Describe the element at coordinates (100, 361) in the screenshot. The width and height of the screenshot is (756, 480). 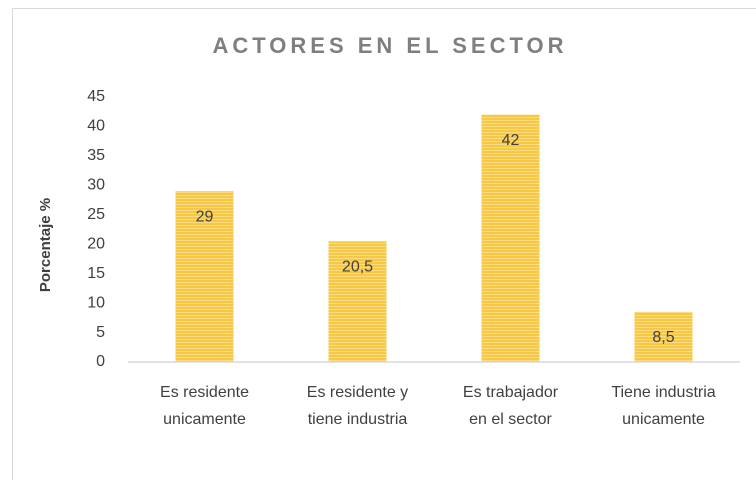
I see `y-tick-label: 0` at that location.